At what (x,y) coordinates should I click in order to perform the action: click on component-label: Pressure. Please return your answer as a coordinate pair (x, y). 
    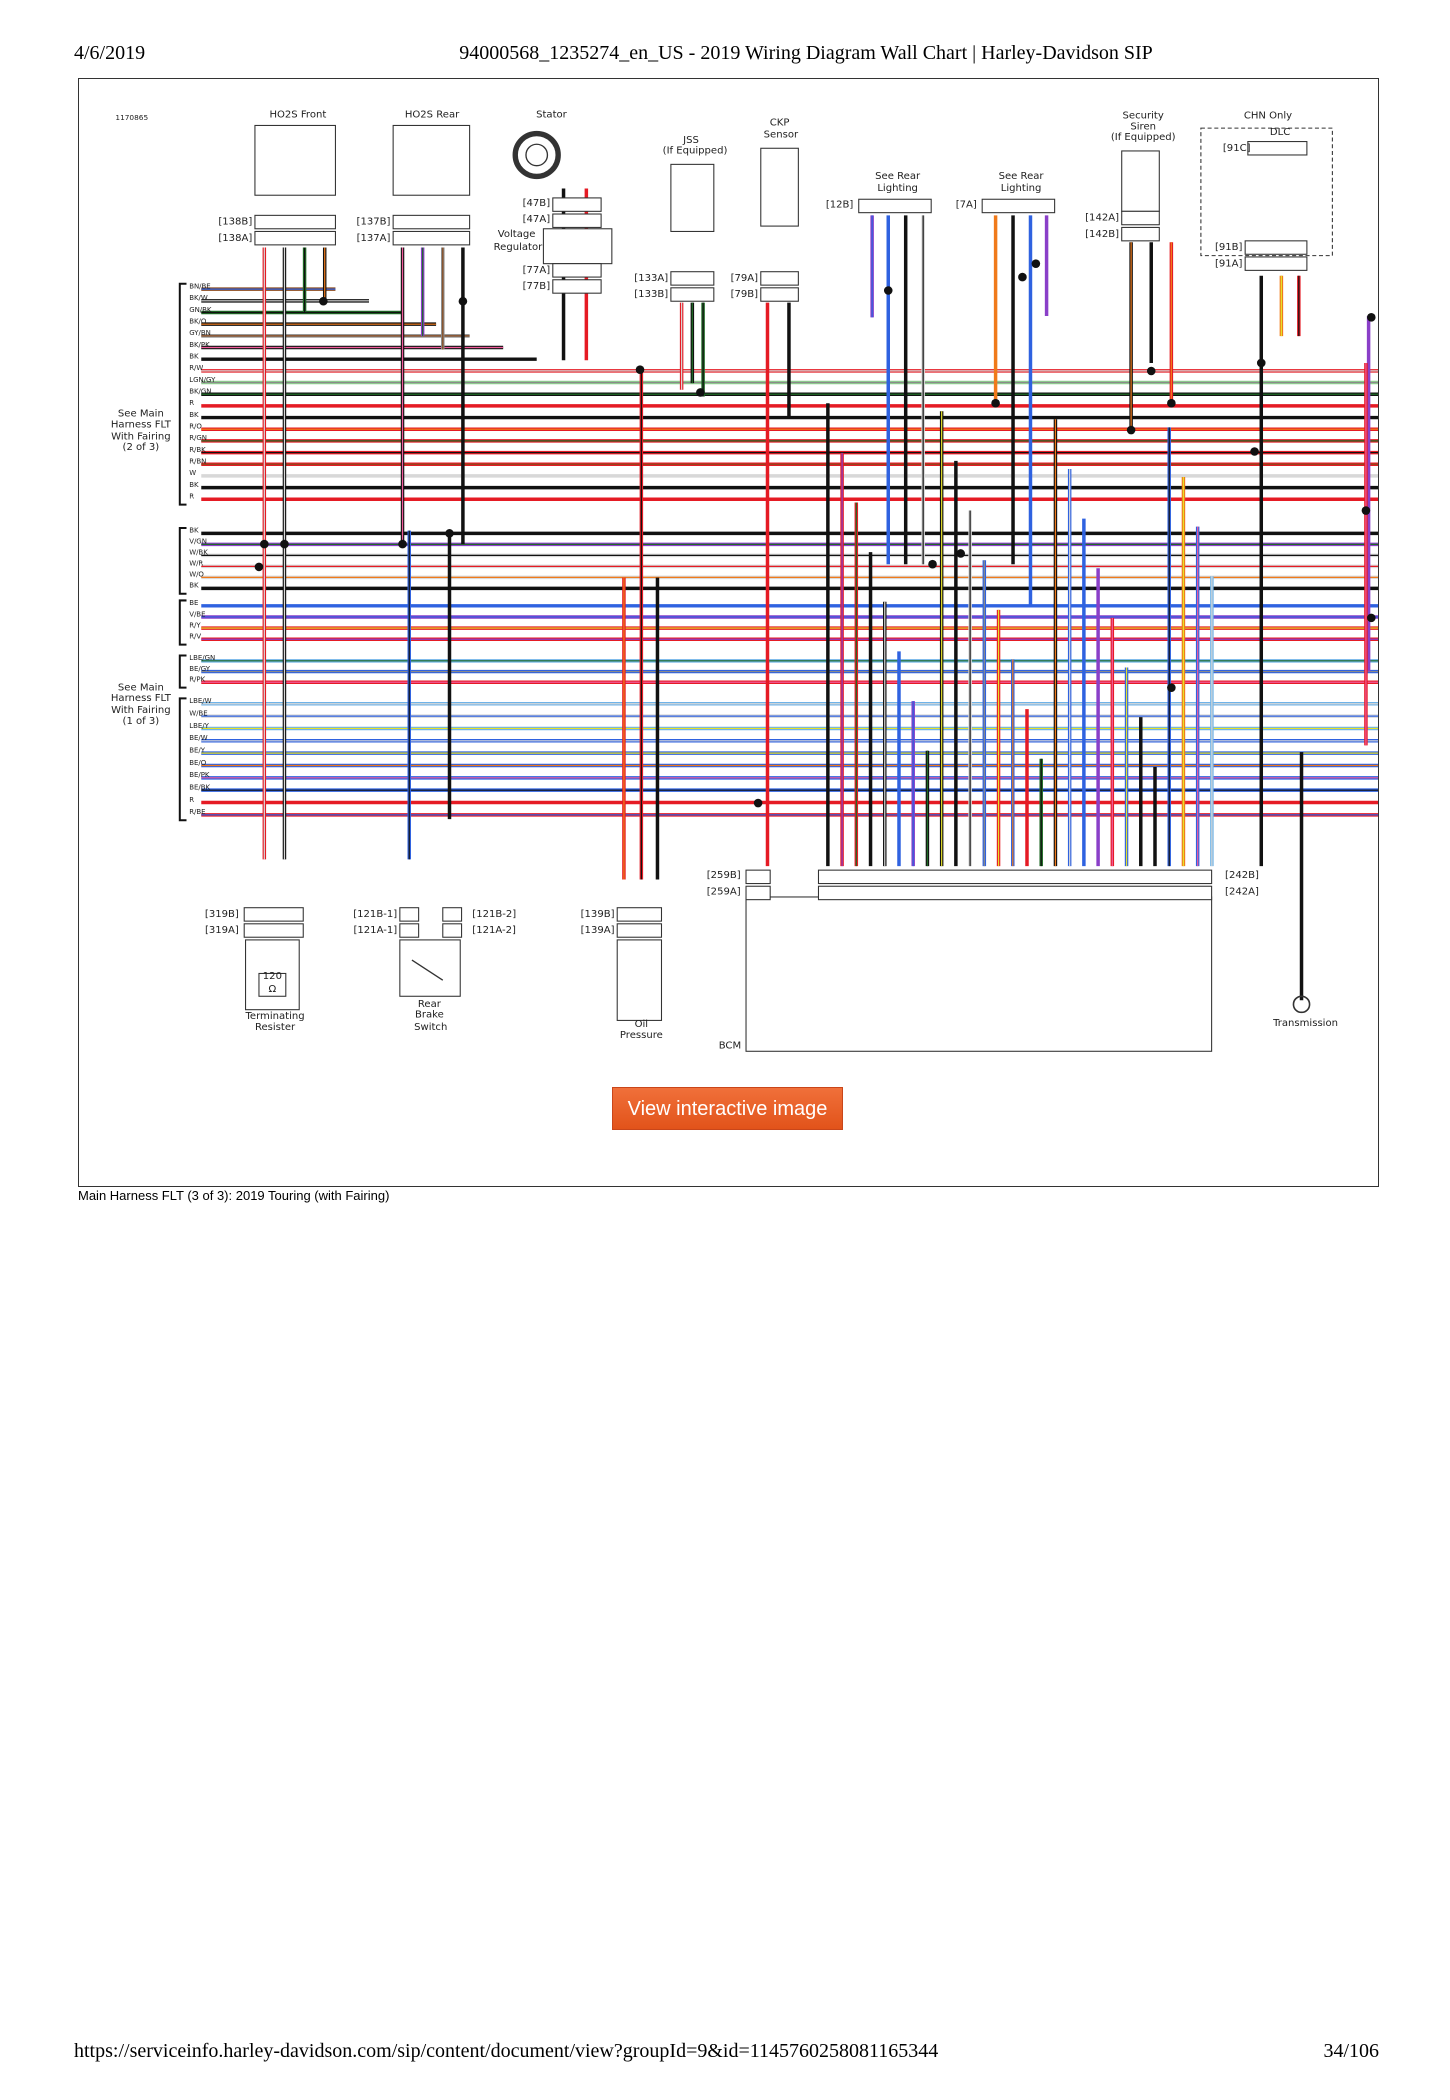
    Looking at the image, I should click on (641, 1035).